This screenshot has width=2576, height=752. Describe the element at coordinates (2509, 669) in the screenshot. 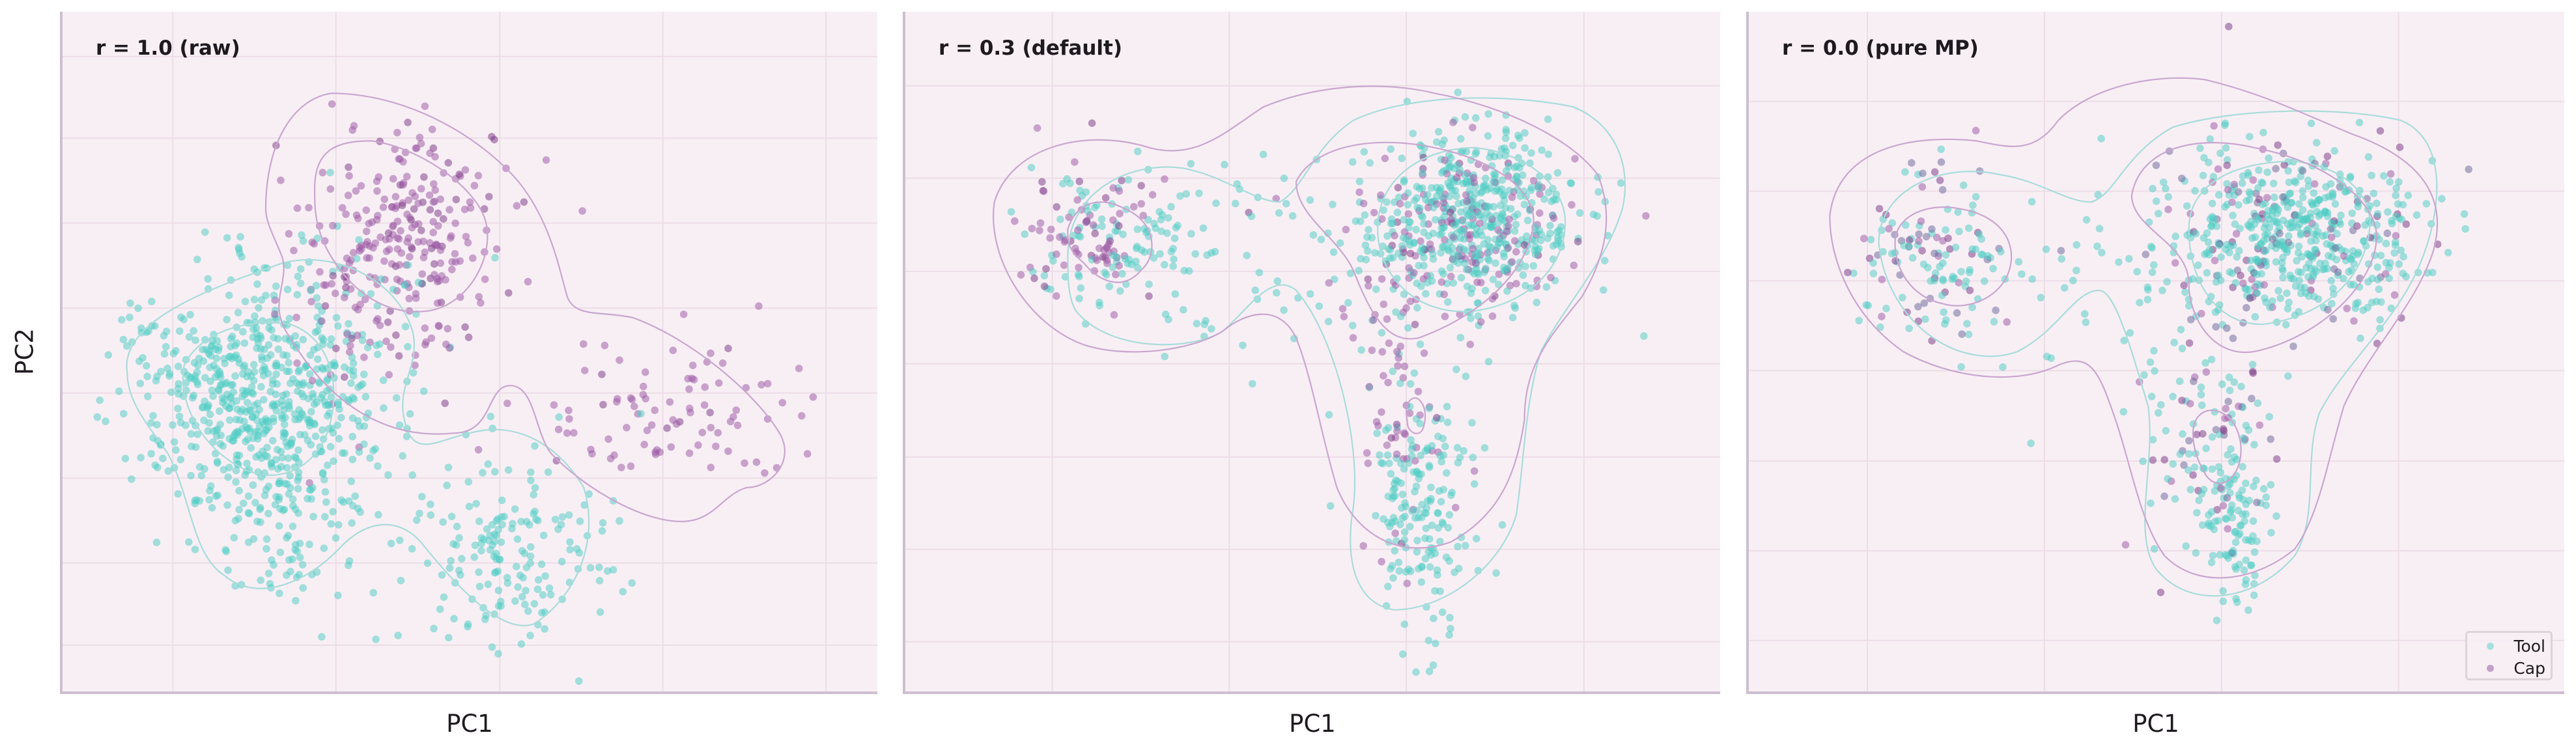

I see `legend-item-cap: Cap` at that location.